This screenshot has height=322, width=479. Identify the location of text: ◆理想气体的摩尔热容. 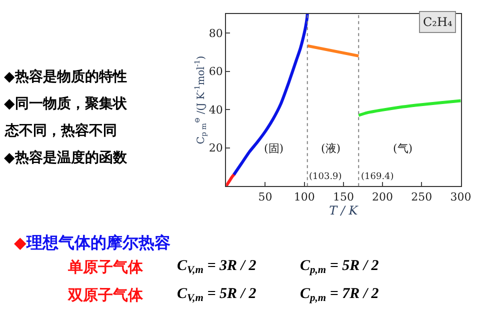
(92, 242).